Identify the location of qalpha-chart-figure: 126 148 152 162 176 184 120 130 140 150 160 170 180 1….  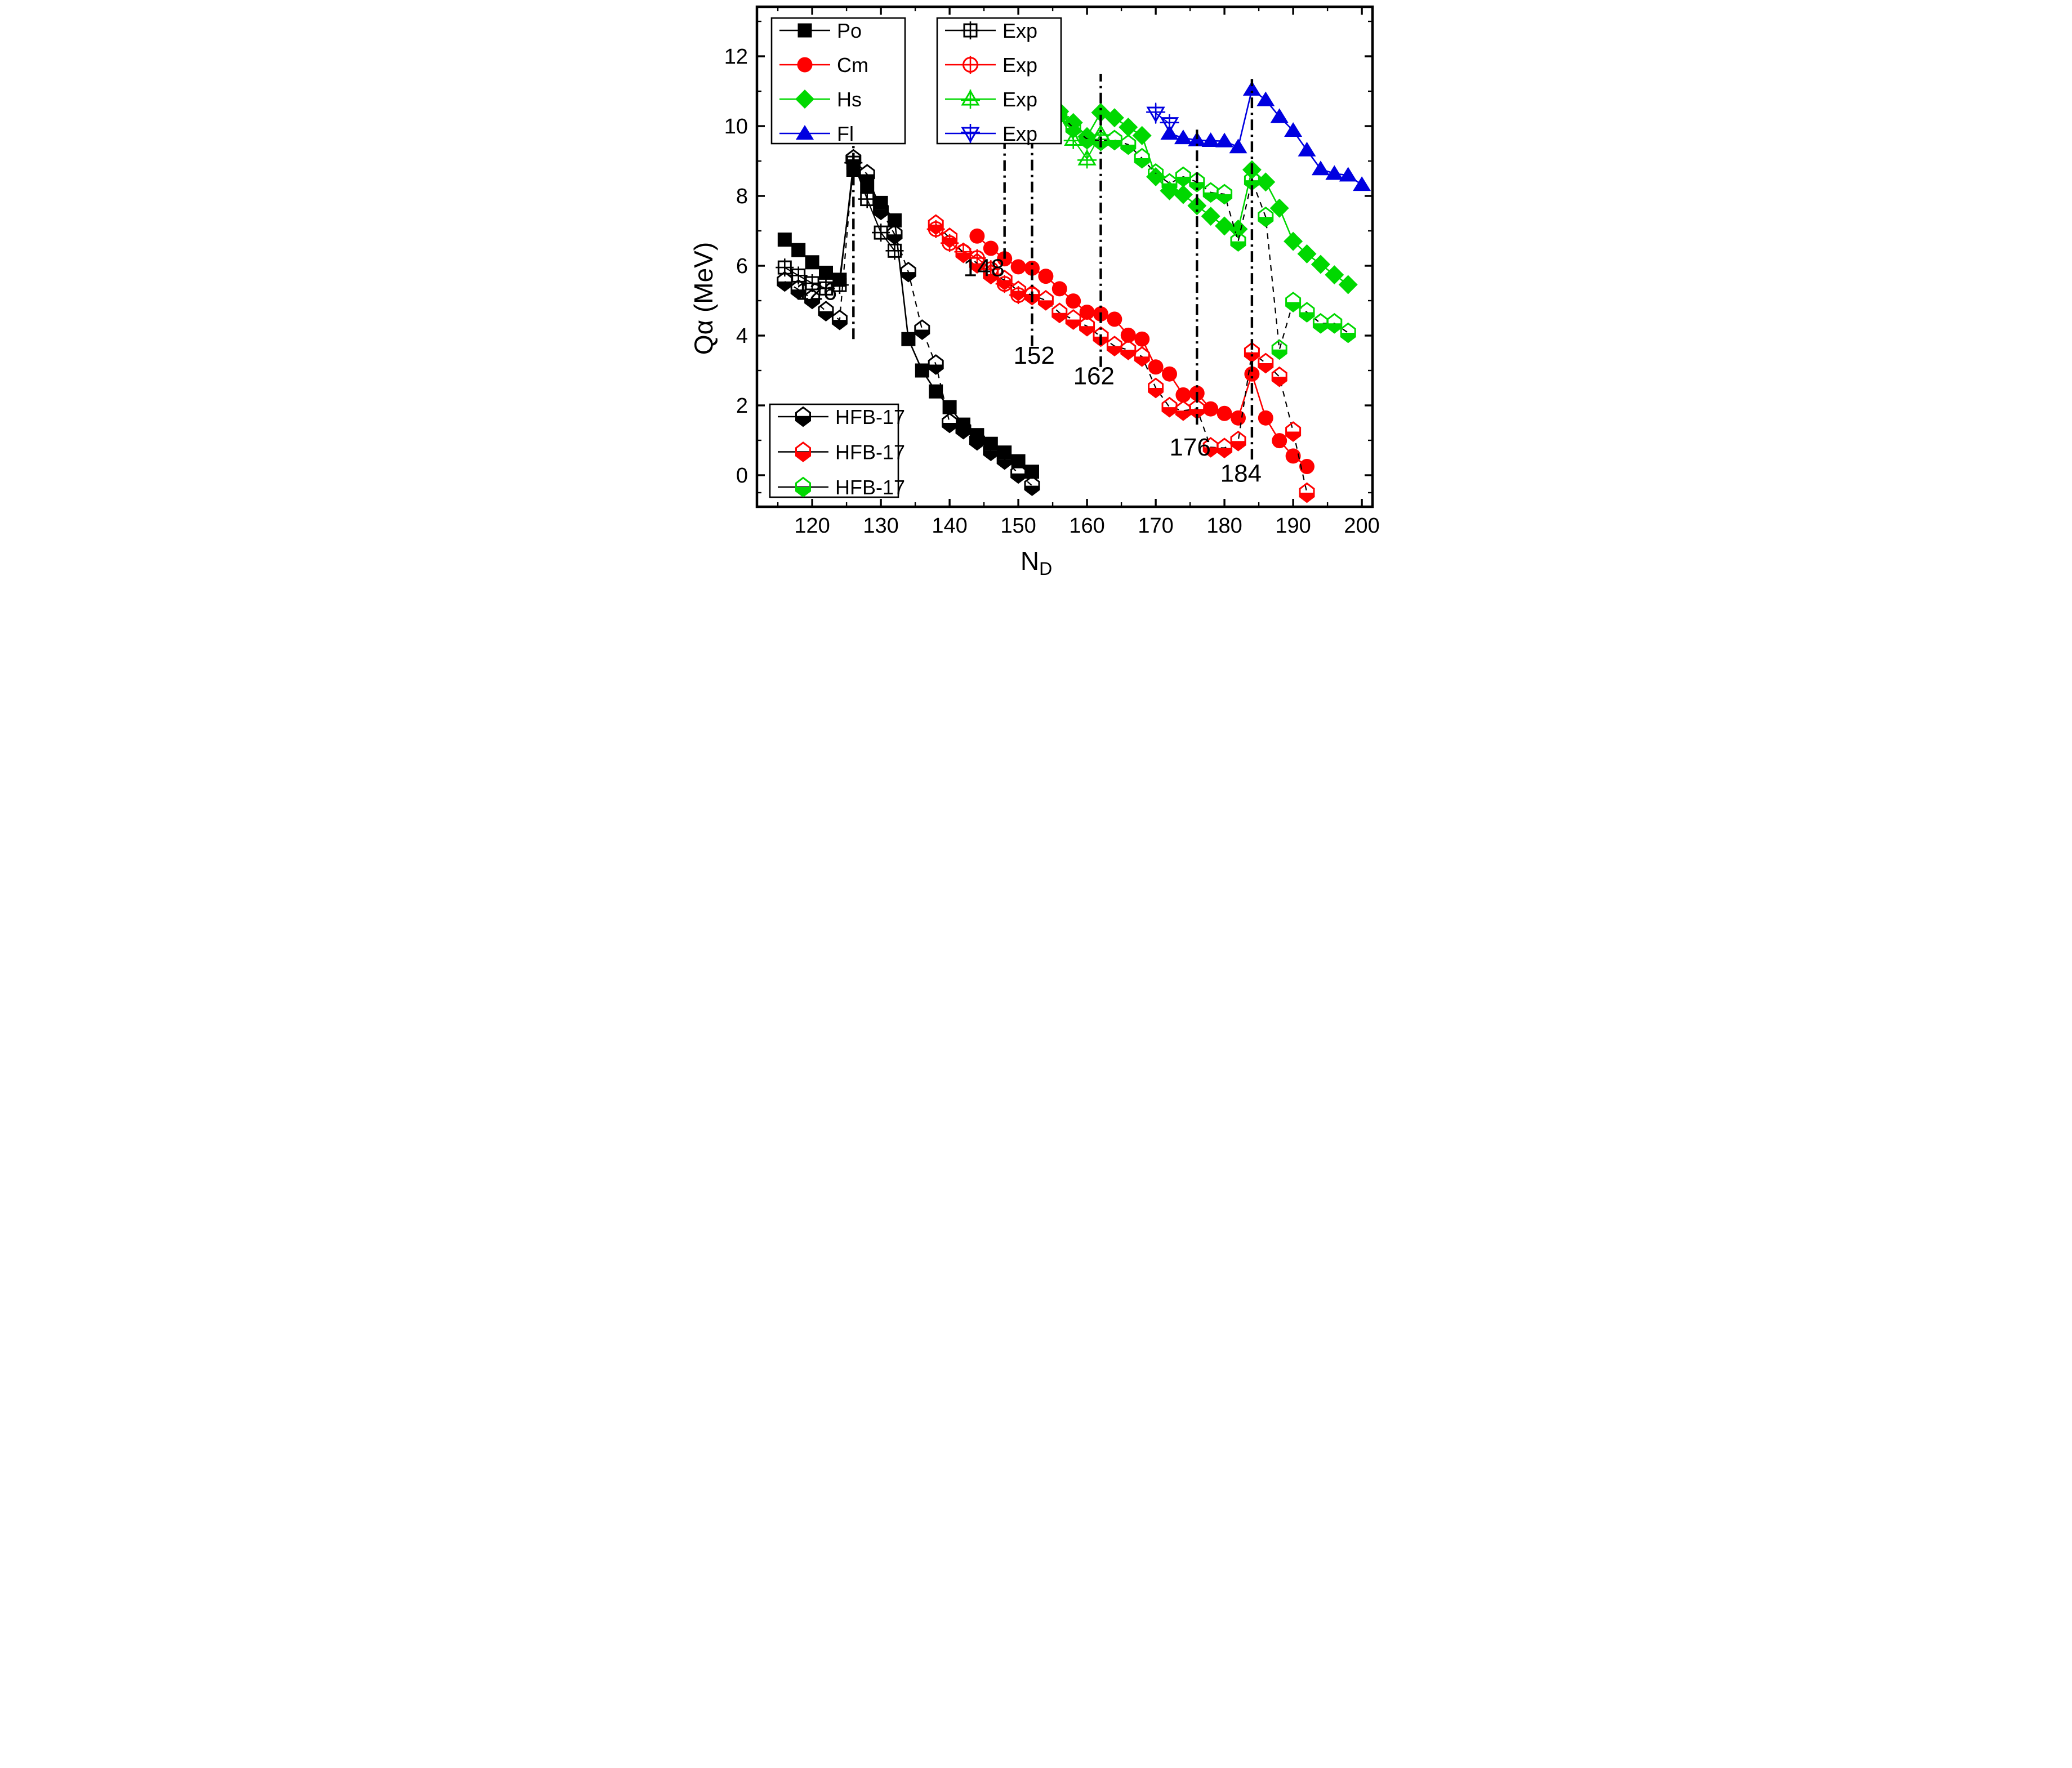
(1035, 295).